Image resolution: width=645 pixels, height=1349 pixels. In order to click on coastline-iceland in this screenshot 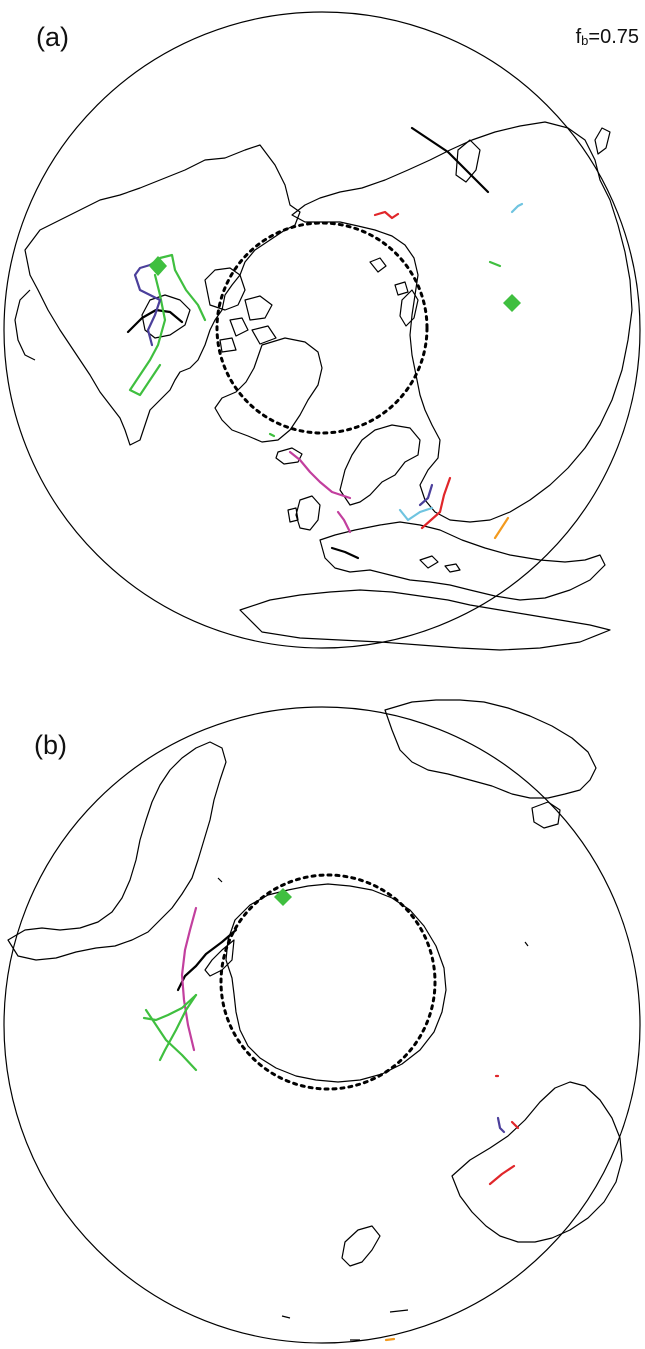, I will do `click(289, 456)`.